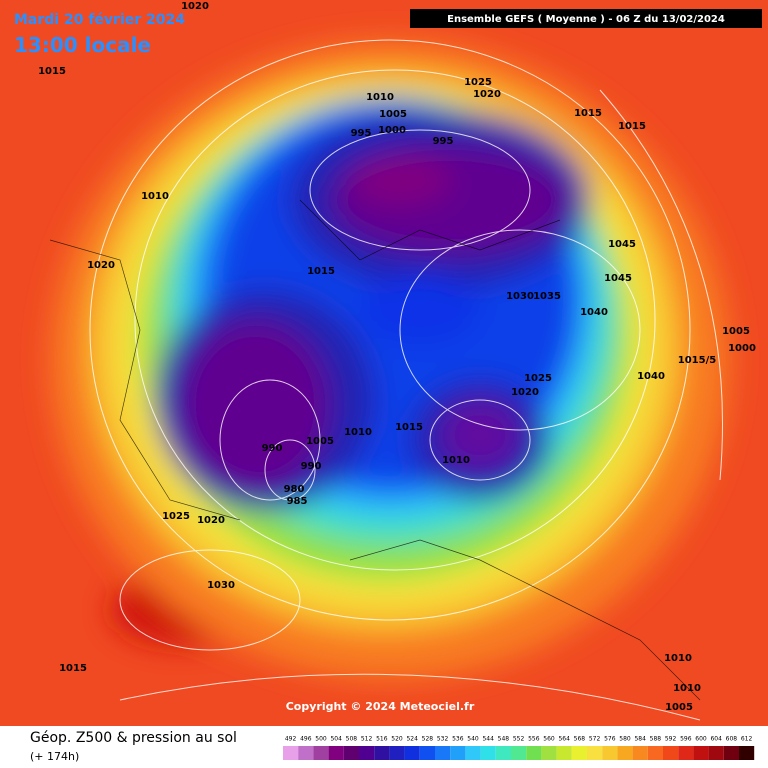 The width and height of the screenshot is (768, 768). What do you see at coordinates (519, 739) in the screenshot?
I see `colorbar-label: 552` at bounding box center [519, 739].